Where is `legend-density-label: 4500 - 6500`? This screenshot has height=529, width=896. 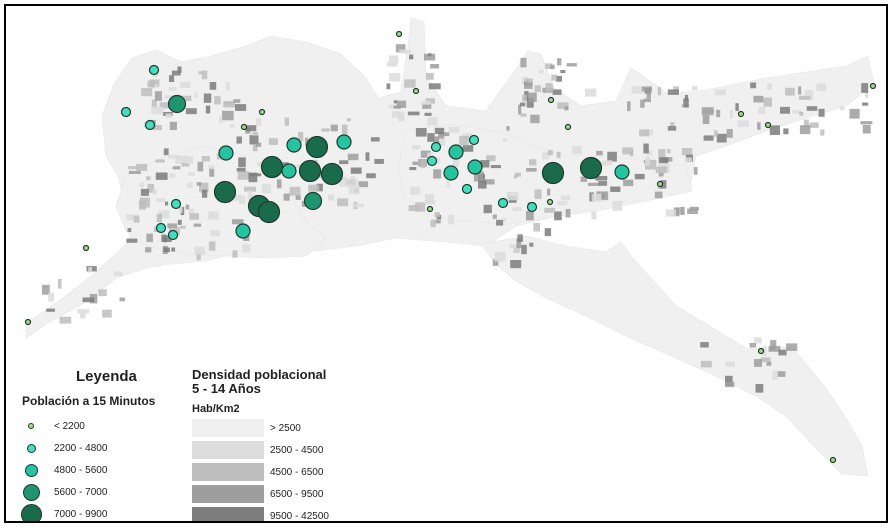
legend-density-label: 4500 - 6500 is located at coordinates (297, 472).